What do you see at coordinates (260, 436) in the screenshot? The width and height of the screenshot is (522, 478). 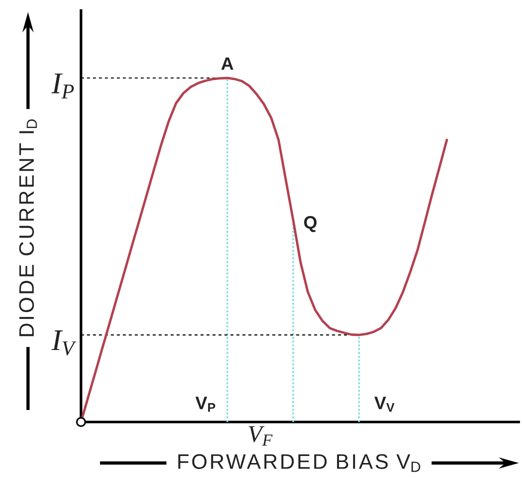 I see `text: V$_{F}$` at bounding box center [260, 436].